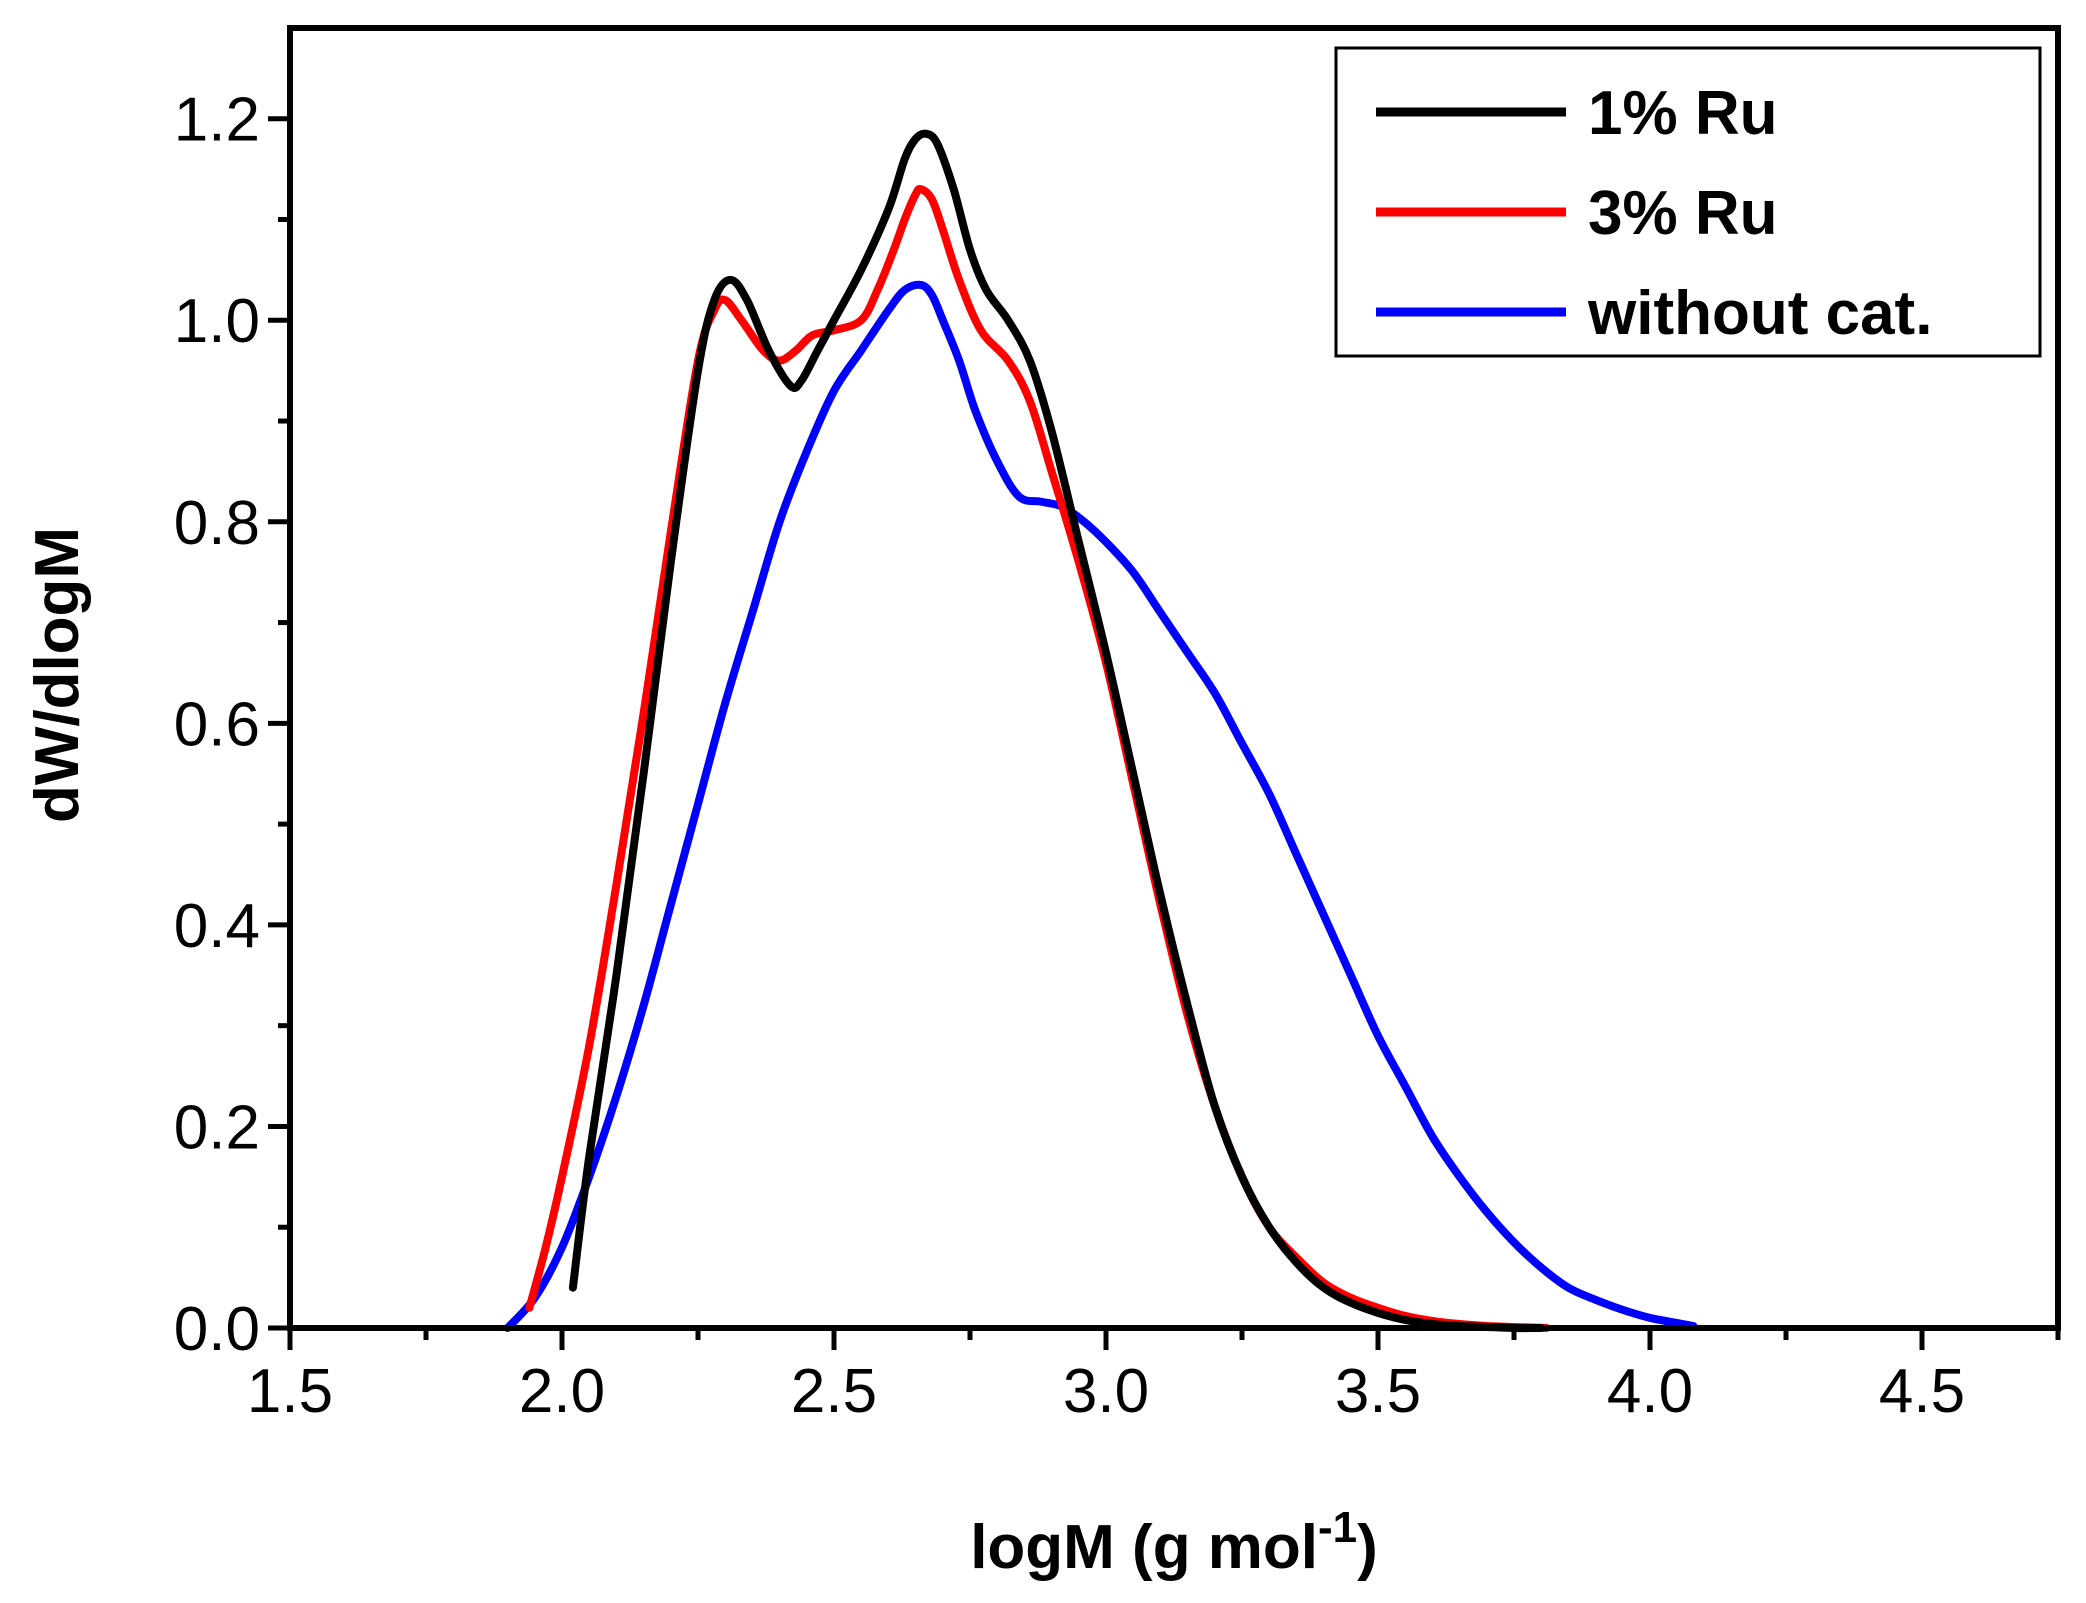  I want to click on y-axis-tick-labels: 0.0 0.2 0.4 0.6 0.8 1.0 1.2, so click(217, 725).